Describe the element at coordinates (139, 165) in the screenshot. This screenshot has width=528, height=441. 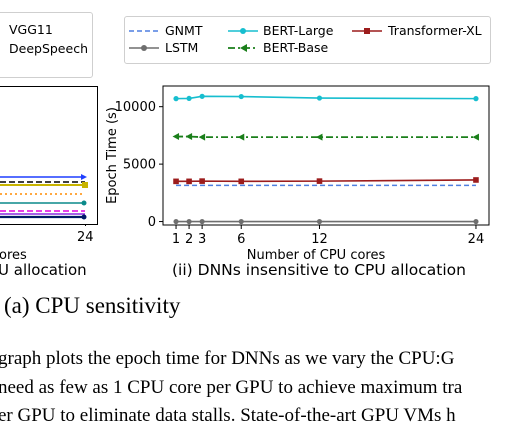
I see `y-tick-label-5000: 5000` at that location.